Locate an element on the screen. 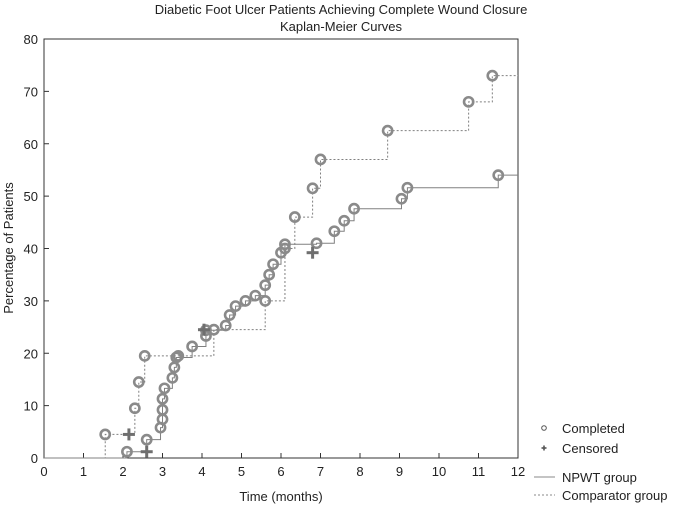 Image resolution: width=685 pixels, height=509 pixels. x-tick-label: 6 is located at coordinates (280, 471).